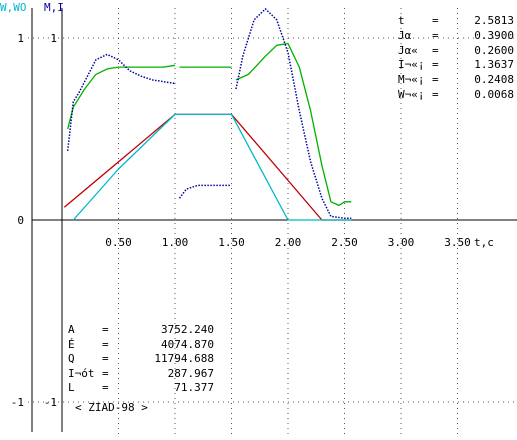 Image resolution: width=517 pixels, height=440 pixels. I want to click on readout-key: W¬«¡, so click(411, 94).